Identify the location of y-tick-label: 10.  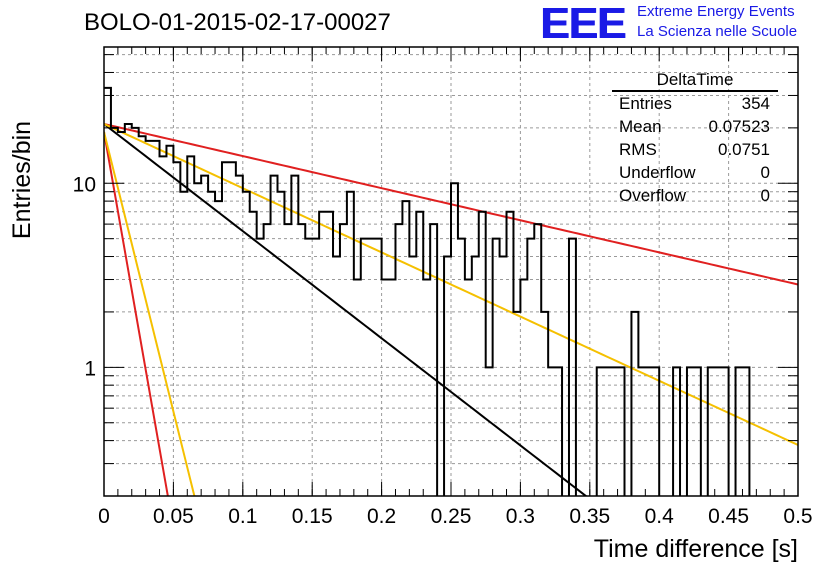
(84, 184).